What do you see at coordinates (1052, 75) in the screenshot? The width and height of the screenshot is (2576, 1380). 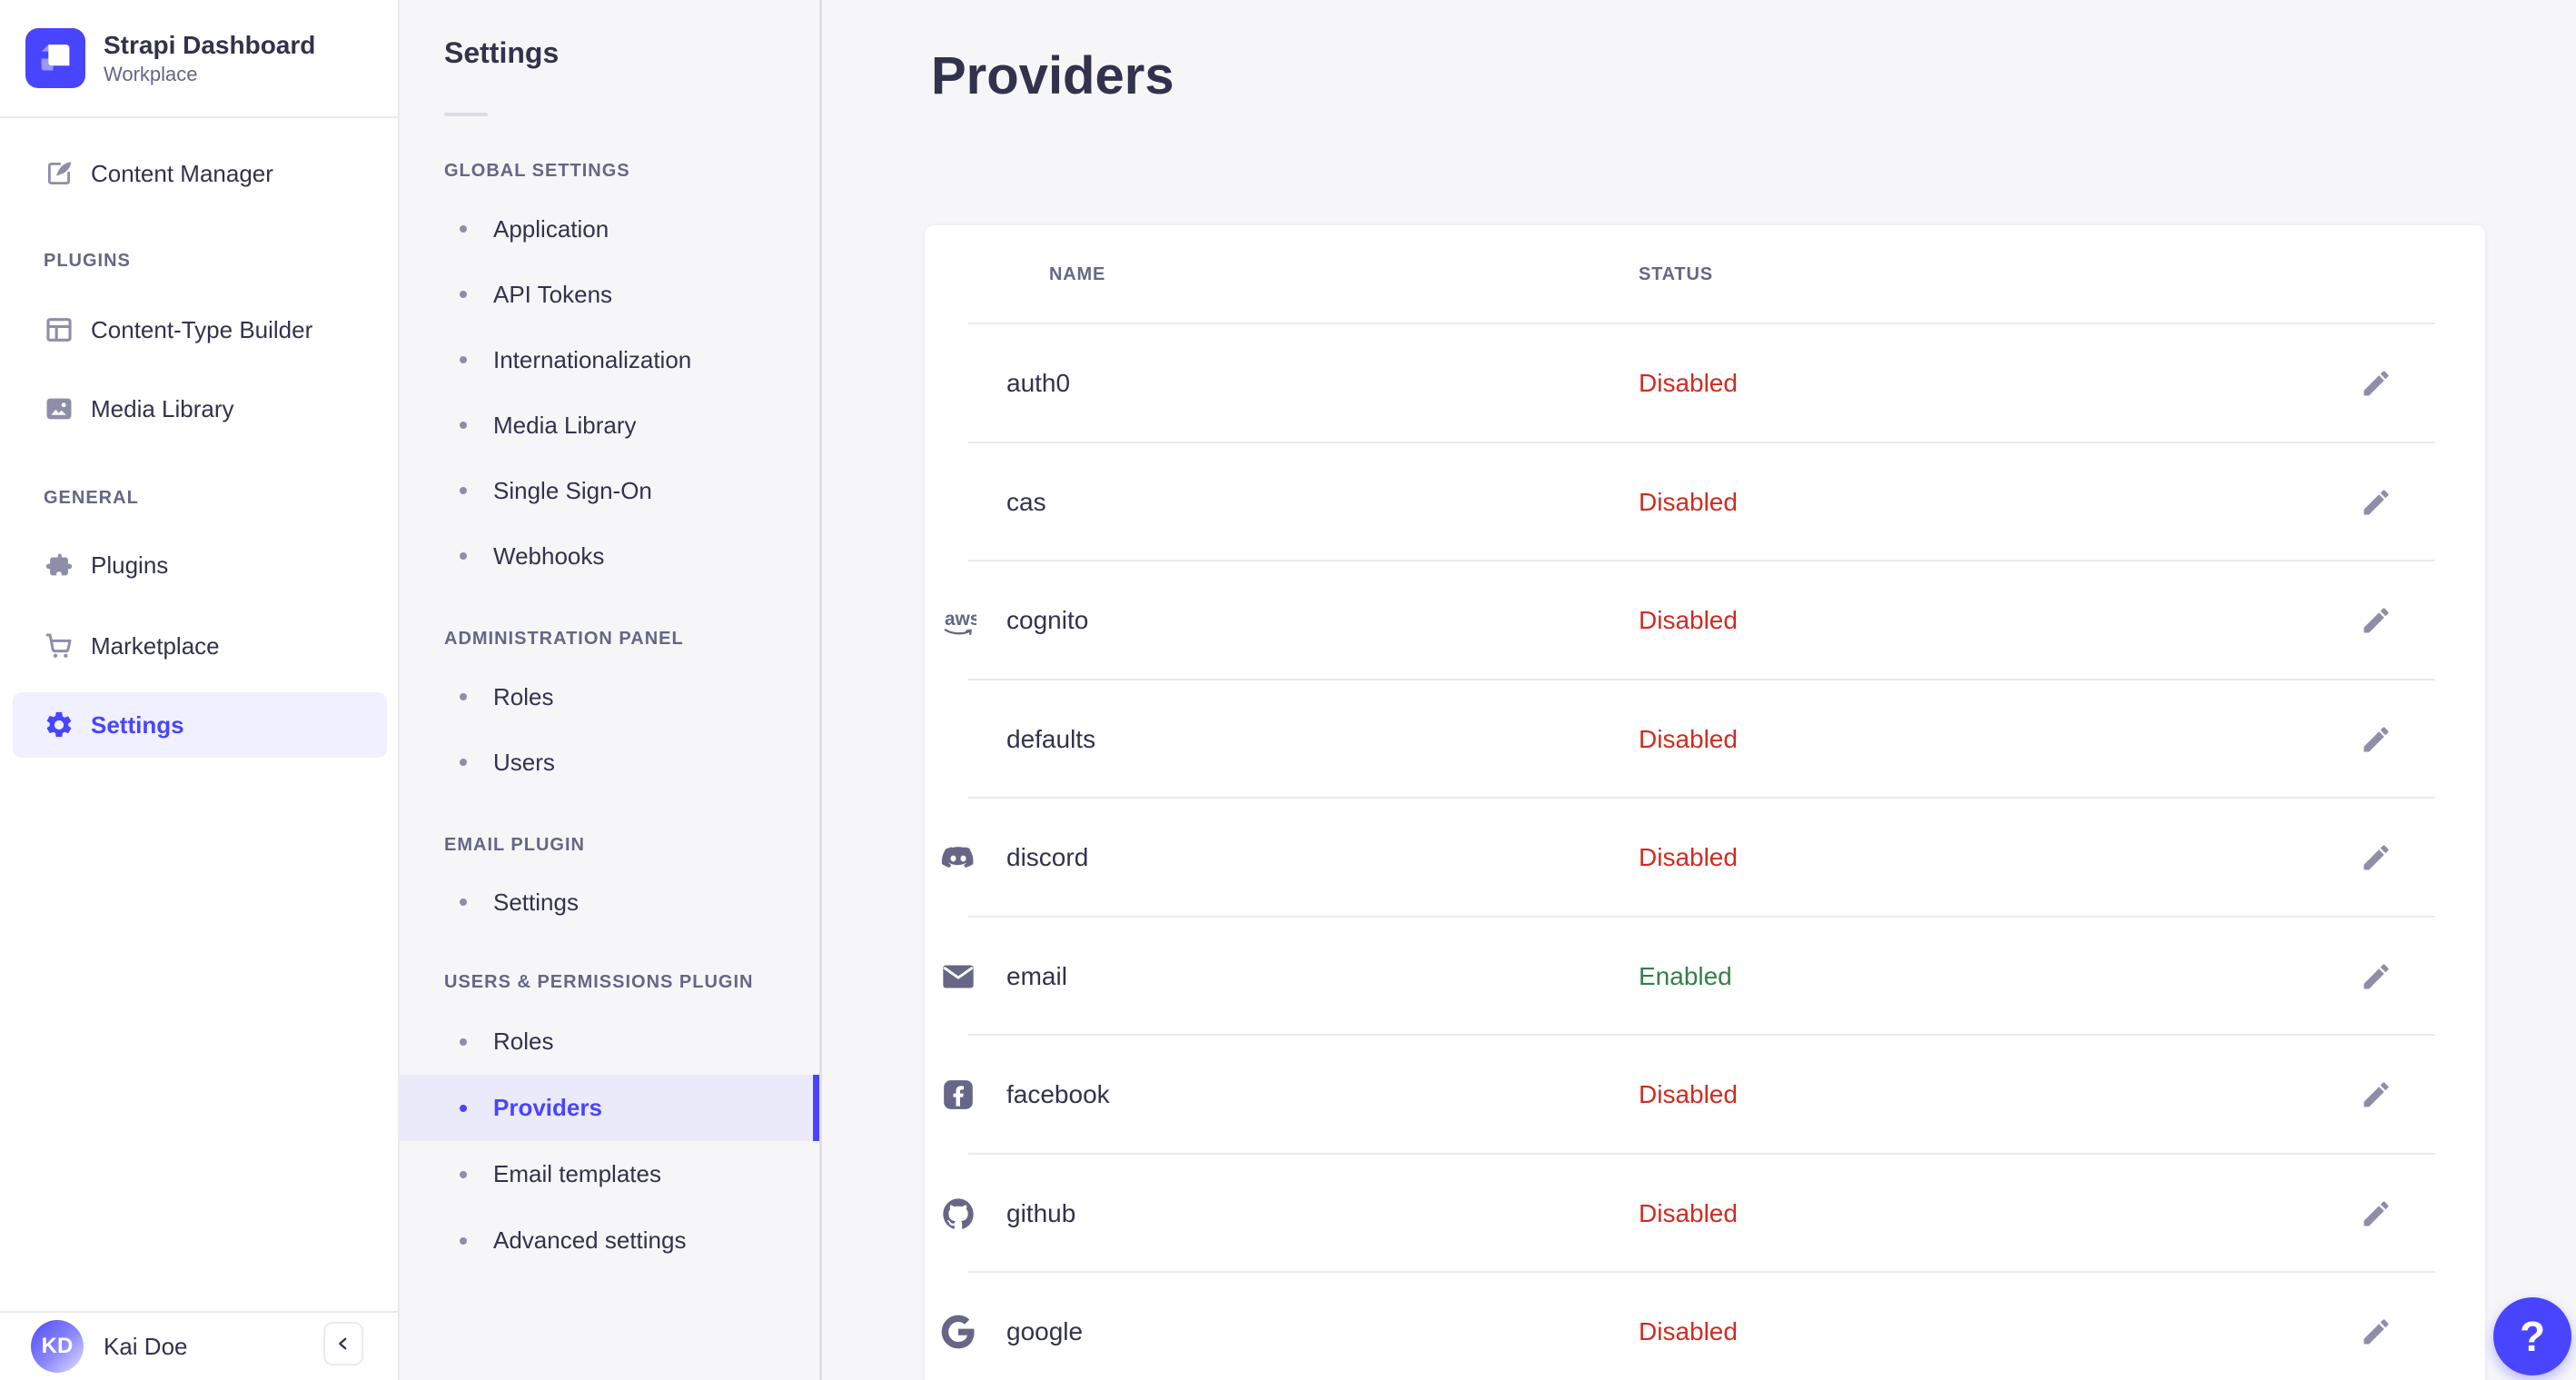 I see `page-title: Providers` at bounding box center [1052, 75].